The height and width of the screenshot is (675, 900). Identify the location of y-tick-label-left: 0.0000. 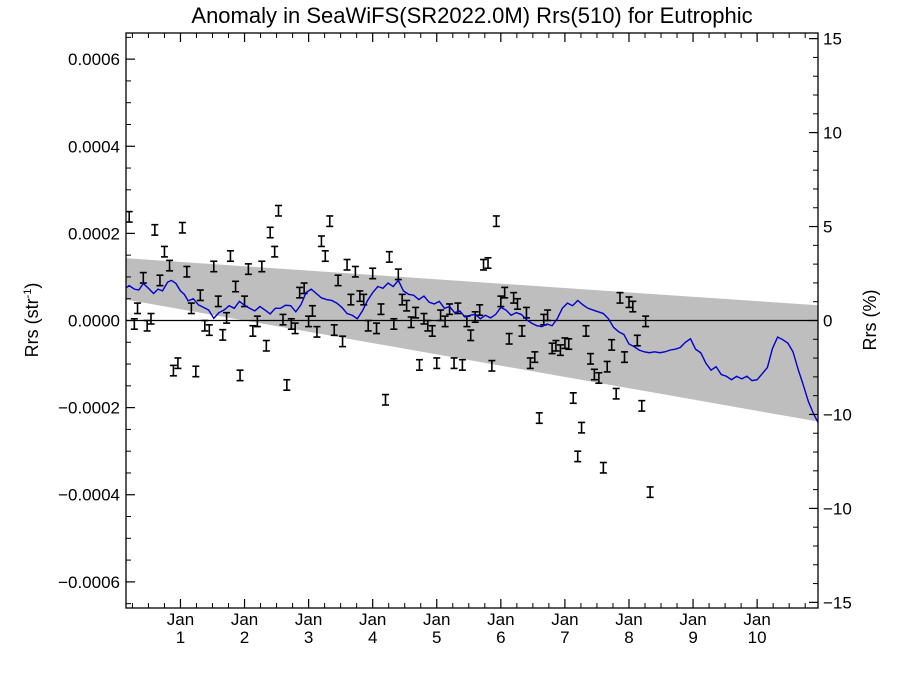
(94, 321).